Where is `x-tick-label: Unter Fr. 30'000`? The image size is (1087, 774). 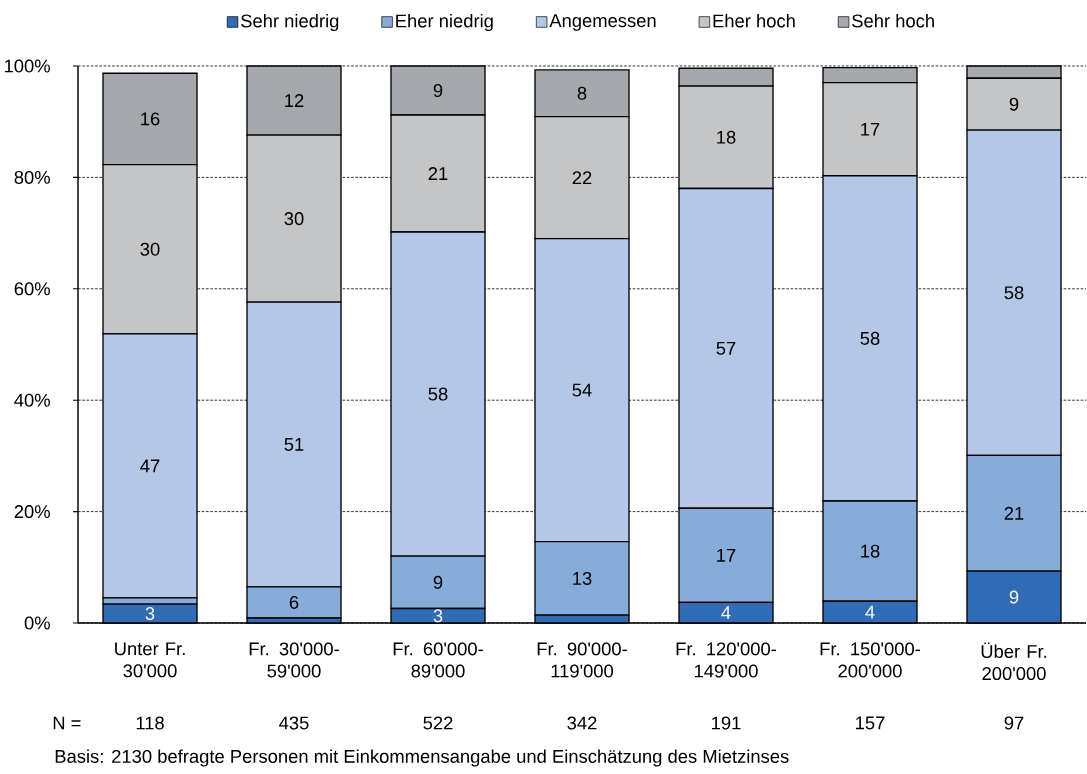
x-tick-label: Unter Fr. 30'000 is located at coordinates (150, 660).